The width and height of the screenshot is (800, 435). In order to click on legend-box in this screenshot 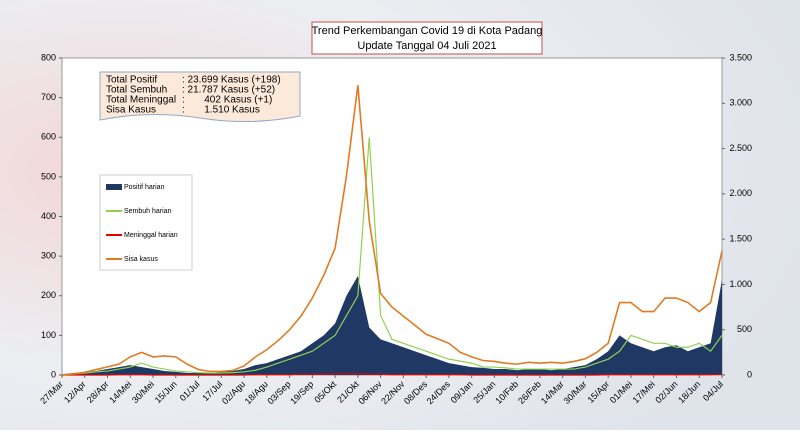, I will do `click(146, 222)`.